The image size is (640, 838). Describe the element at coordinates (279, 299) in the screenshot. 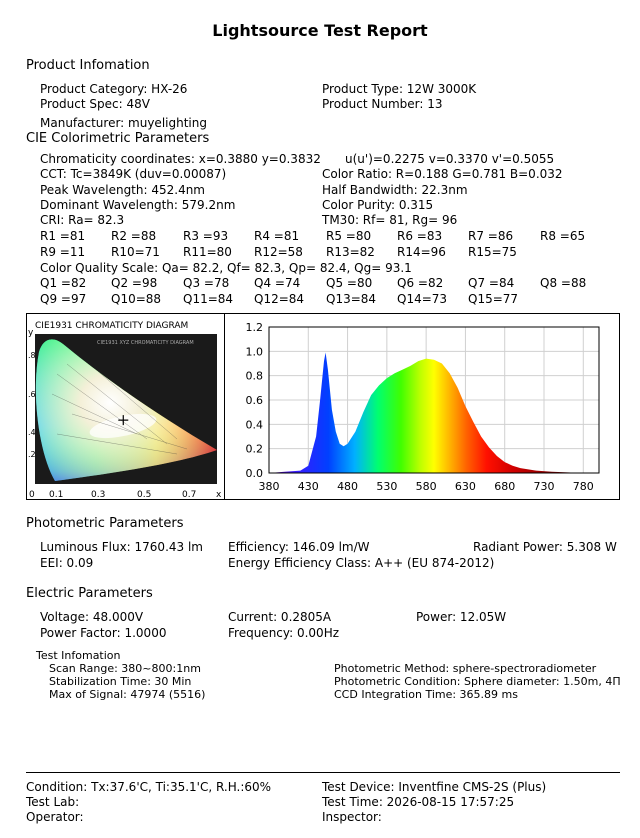

I see `q-value: Q12=84` at that location.